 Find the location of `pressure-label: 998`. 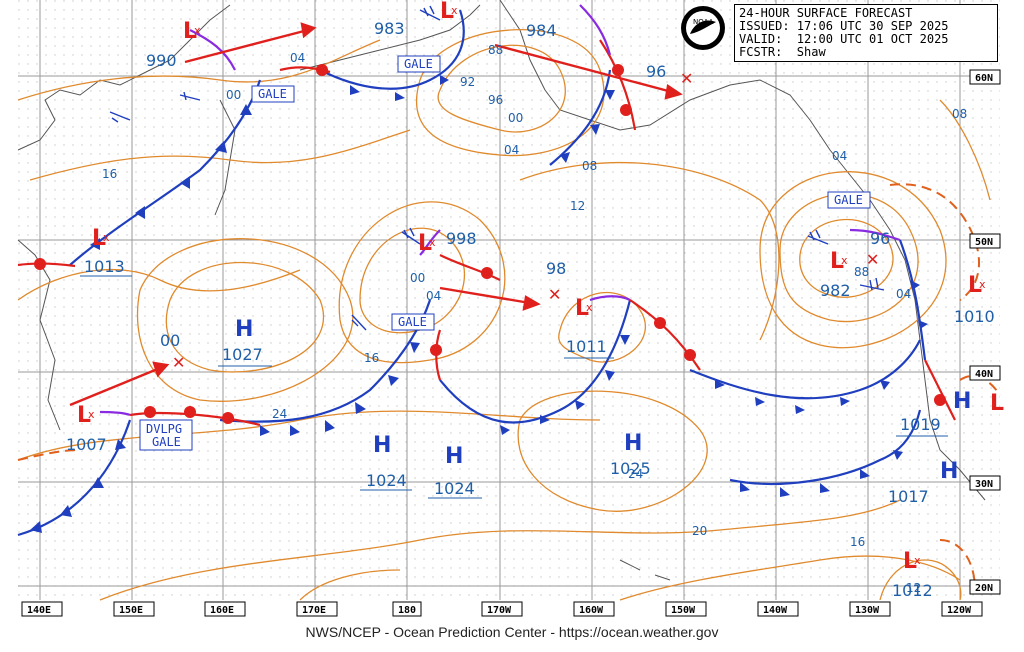

pressure-label: 998 is located at coordinates (461, 238).